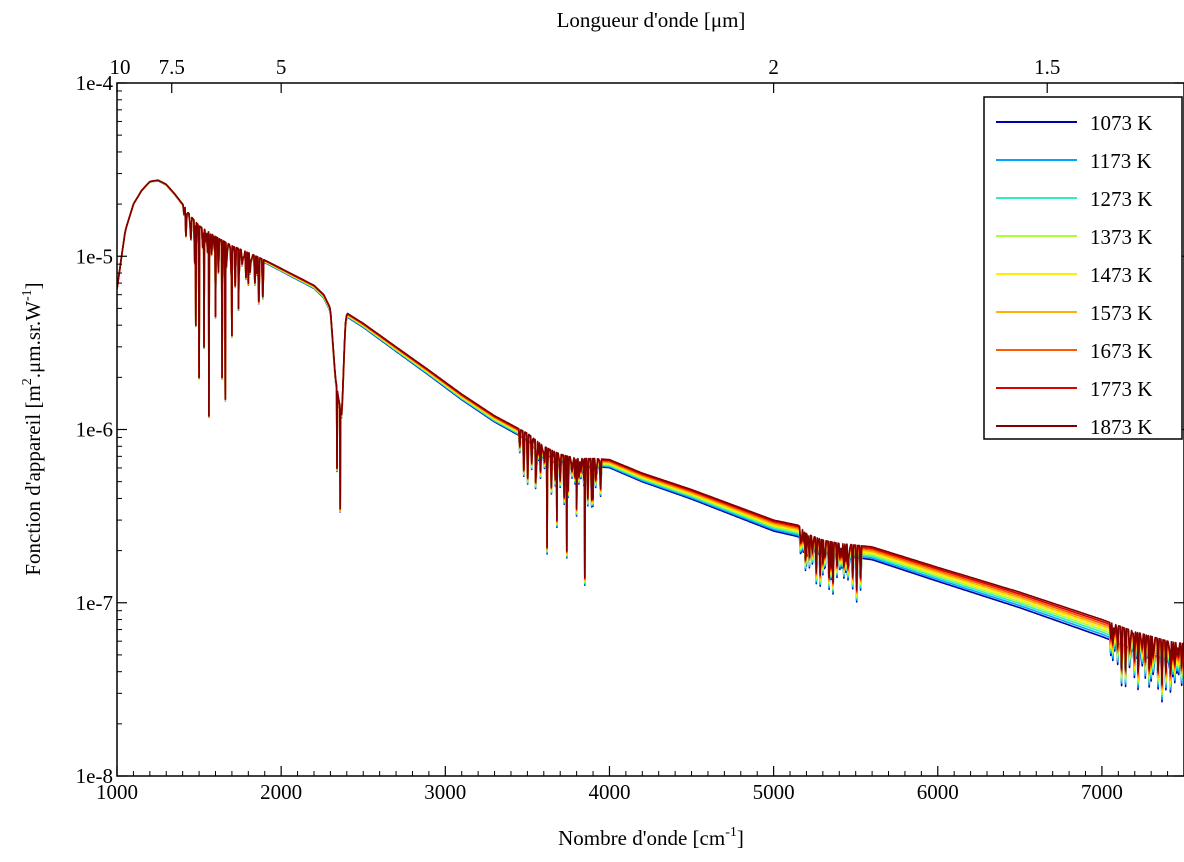  Describe the element at coordinates (1121, 199) in the screenshot. I see `legend-label: 1273 K` at that location.